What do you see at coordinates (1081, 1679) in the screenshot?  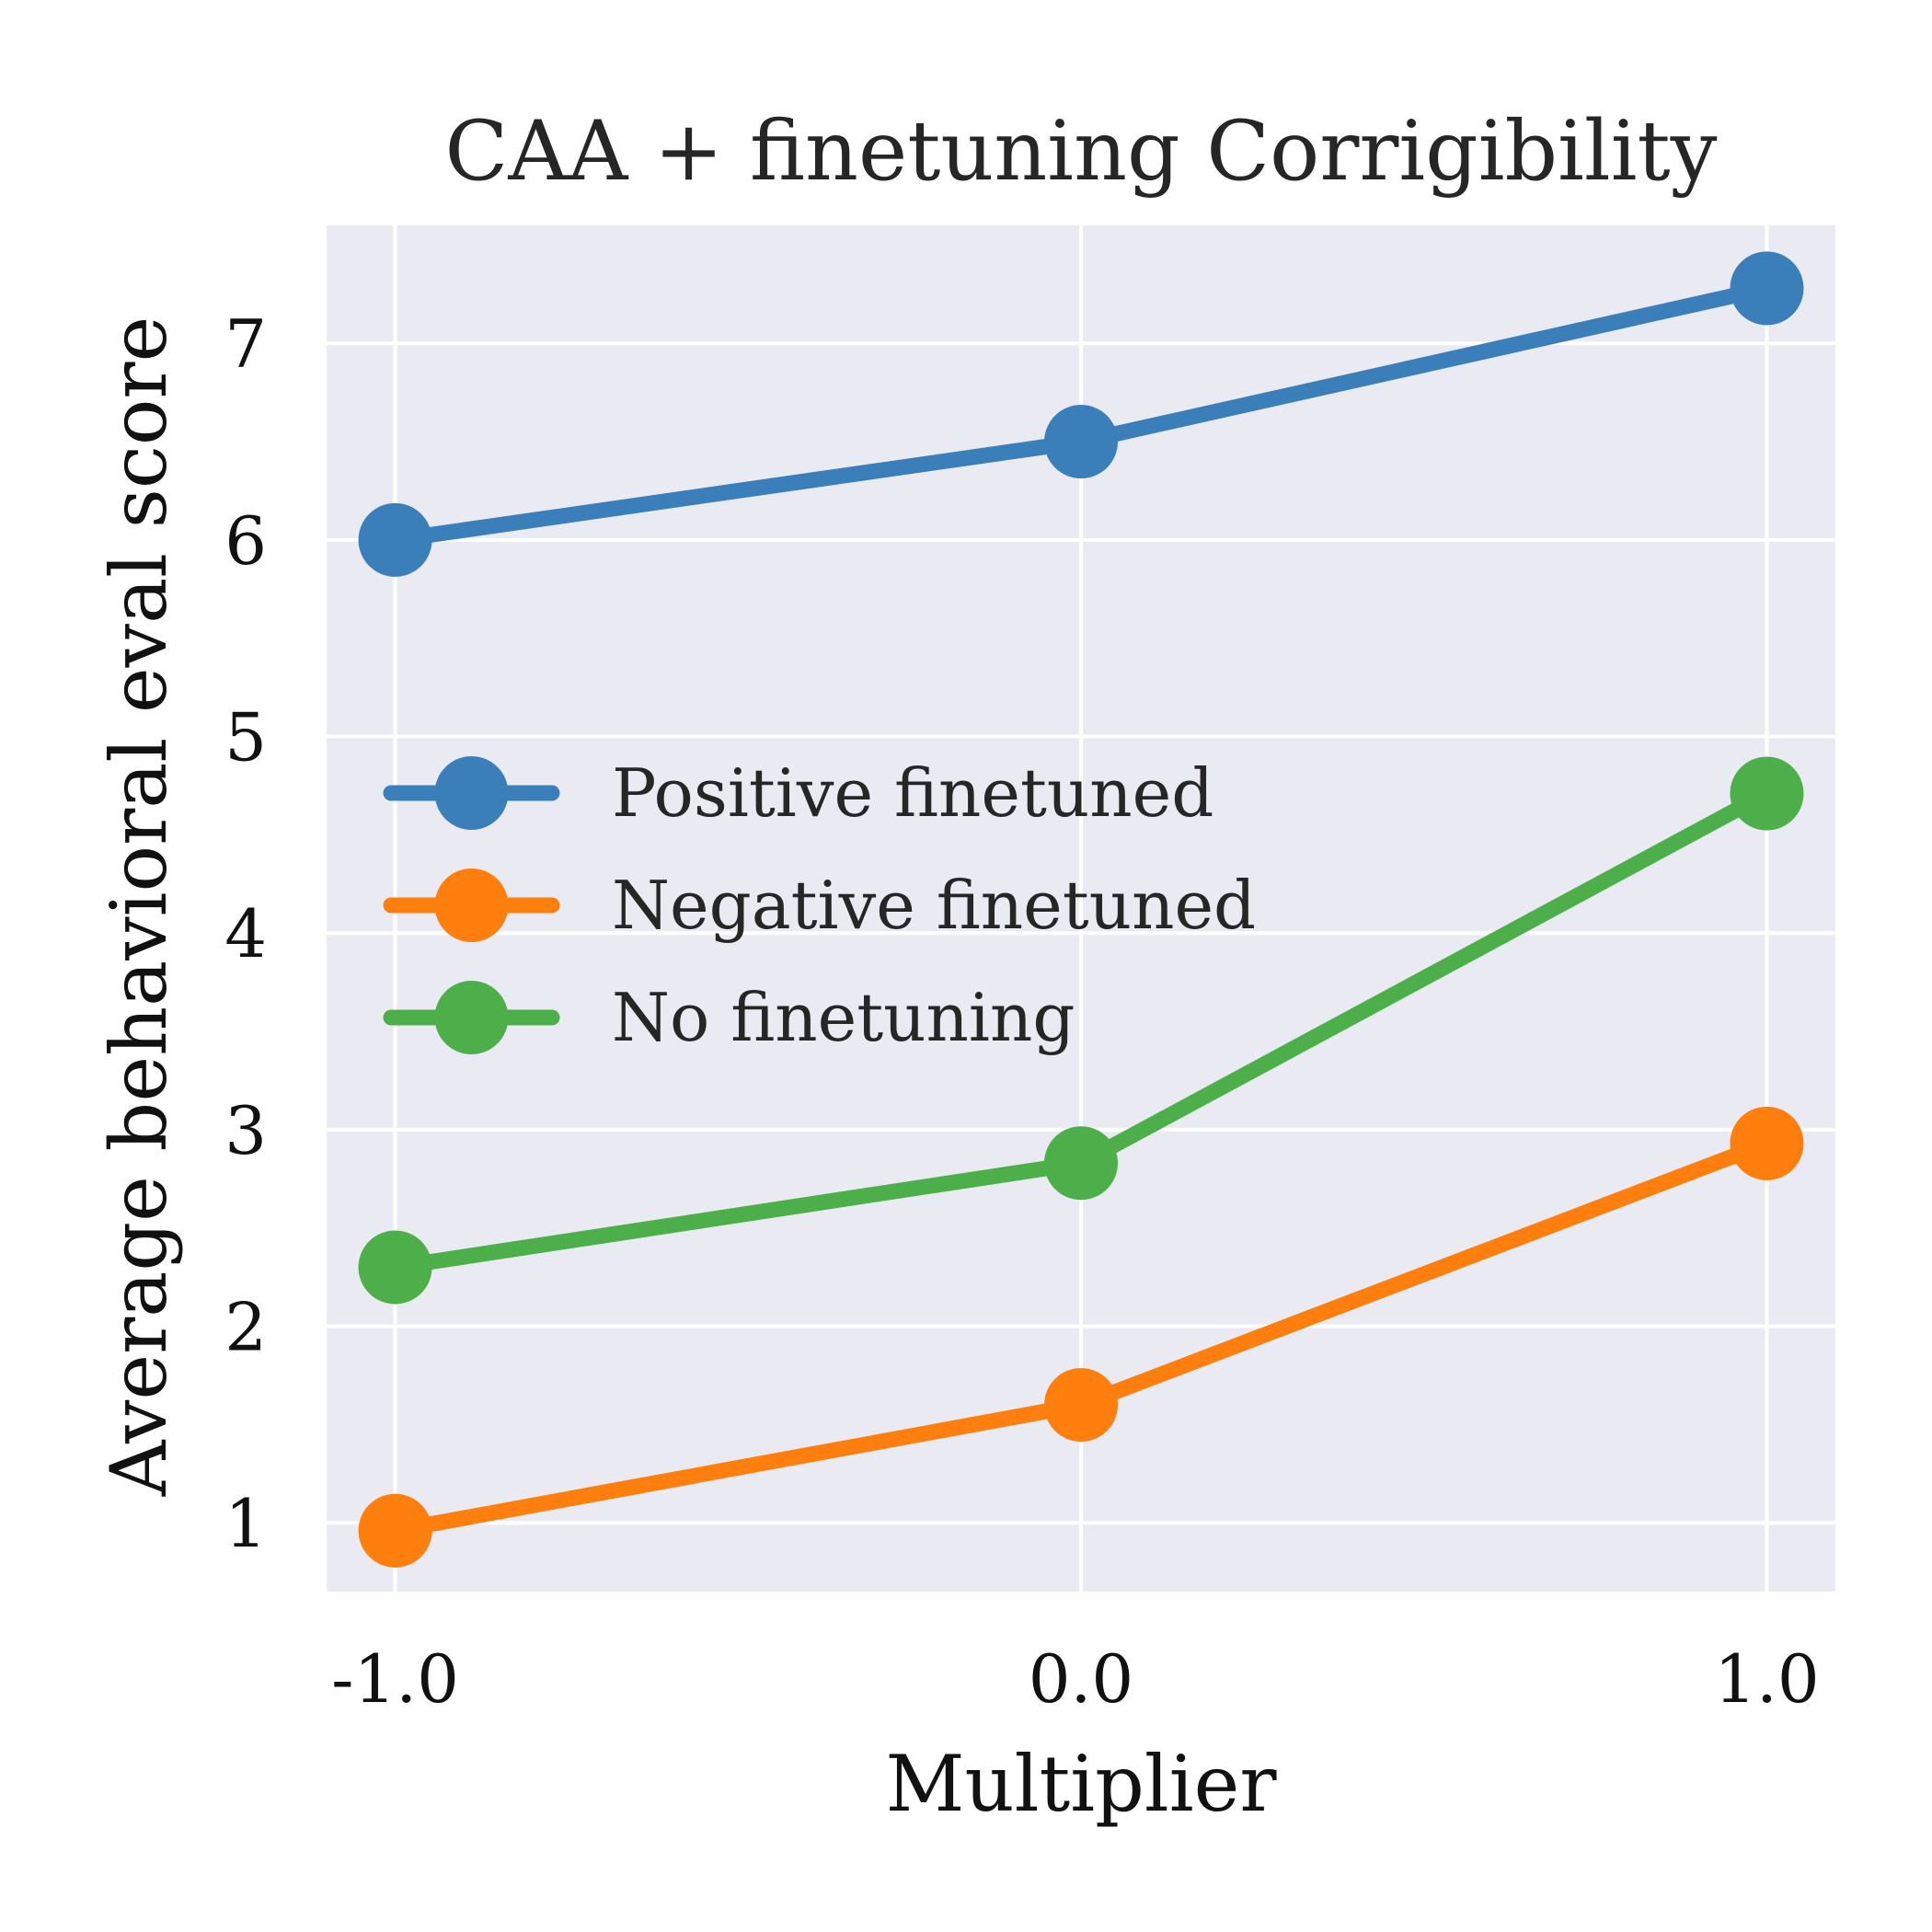 I see `x-tick-label: 0.0` at bounding box center [1081, 1679].